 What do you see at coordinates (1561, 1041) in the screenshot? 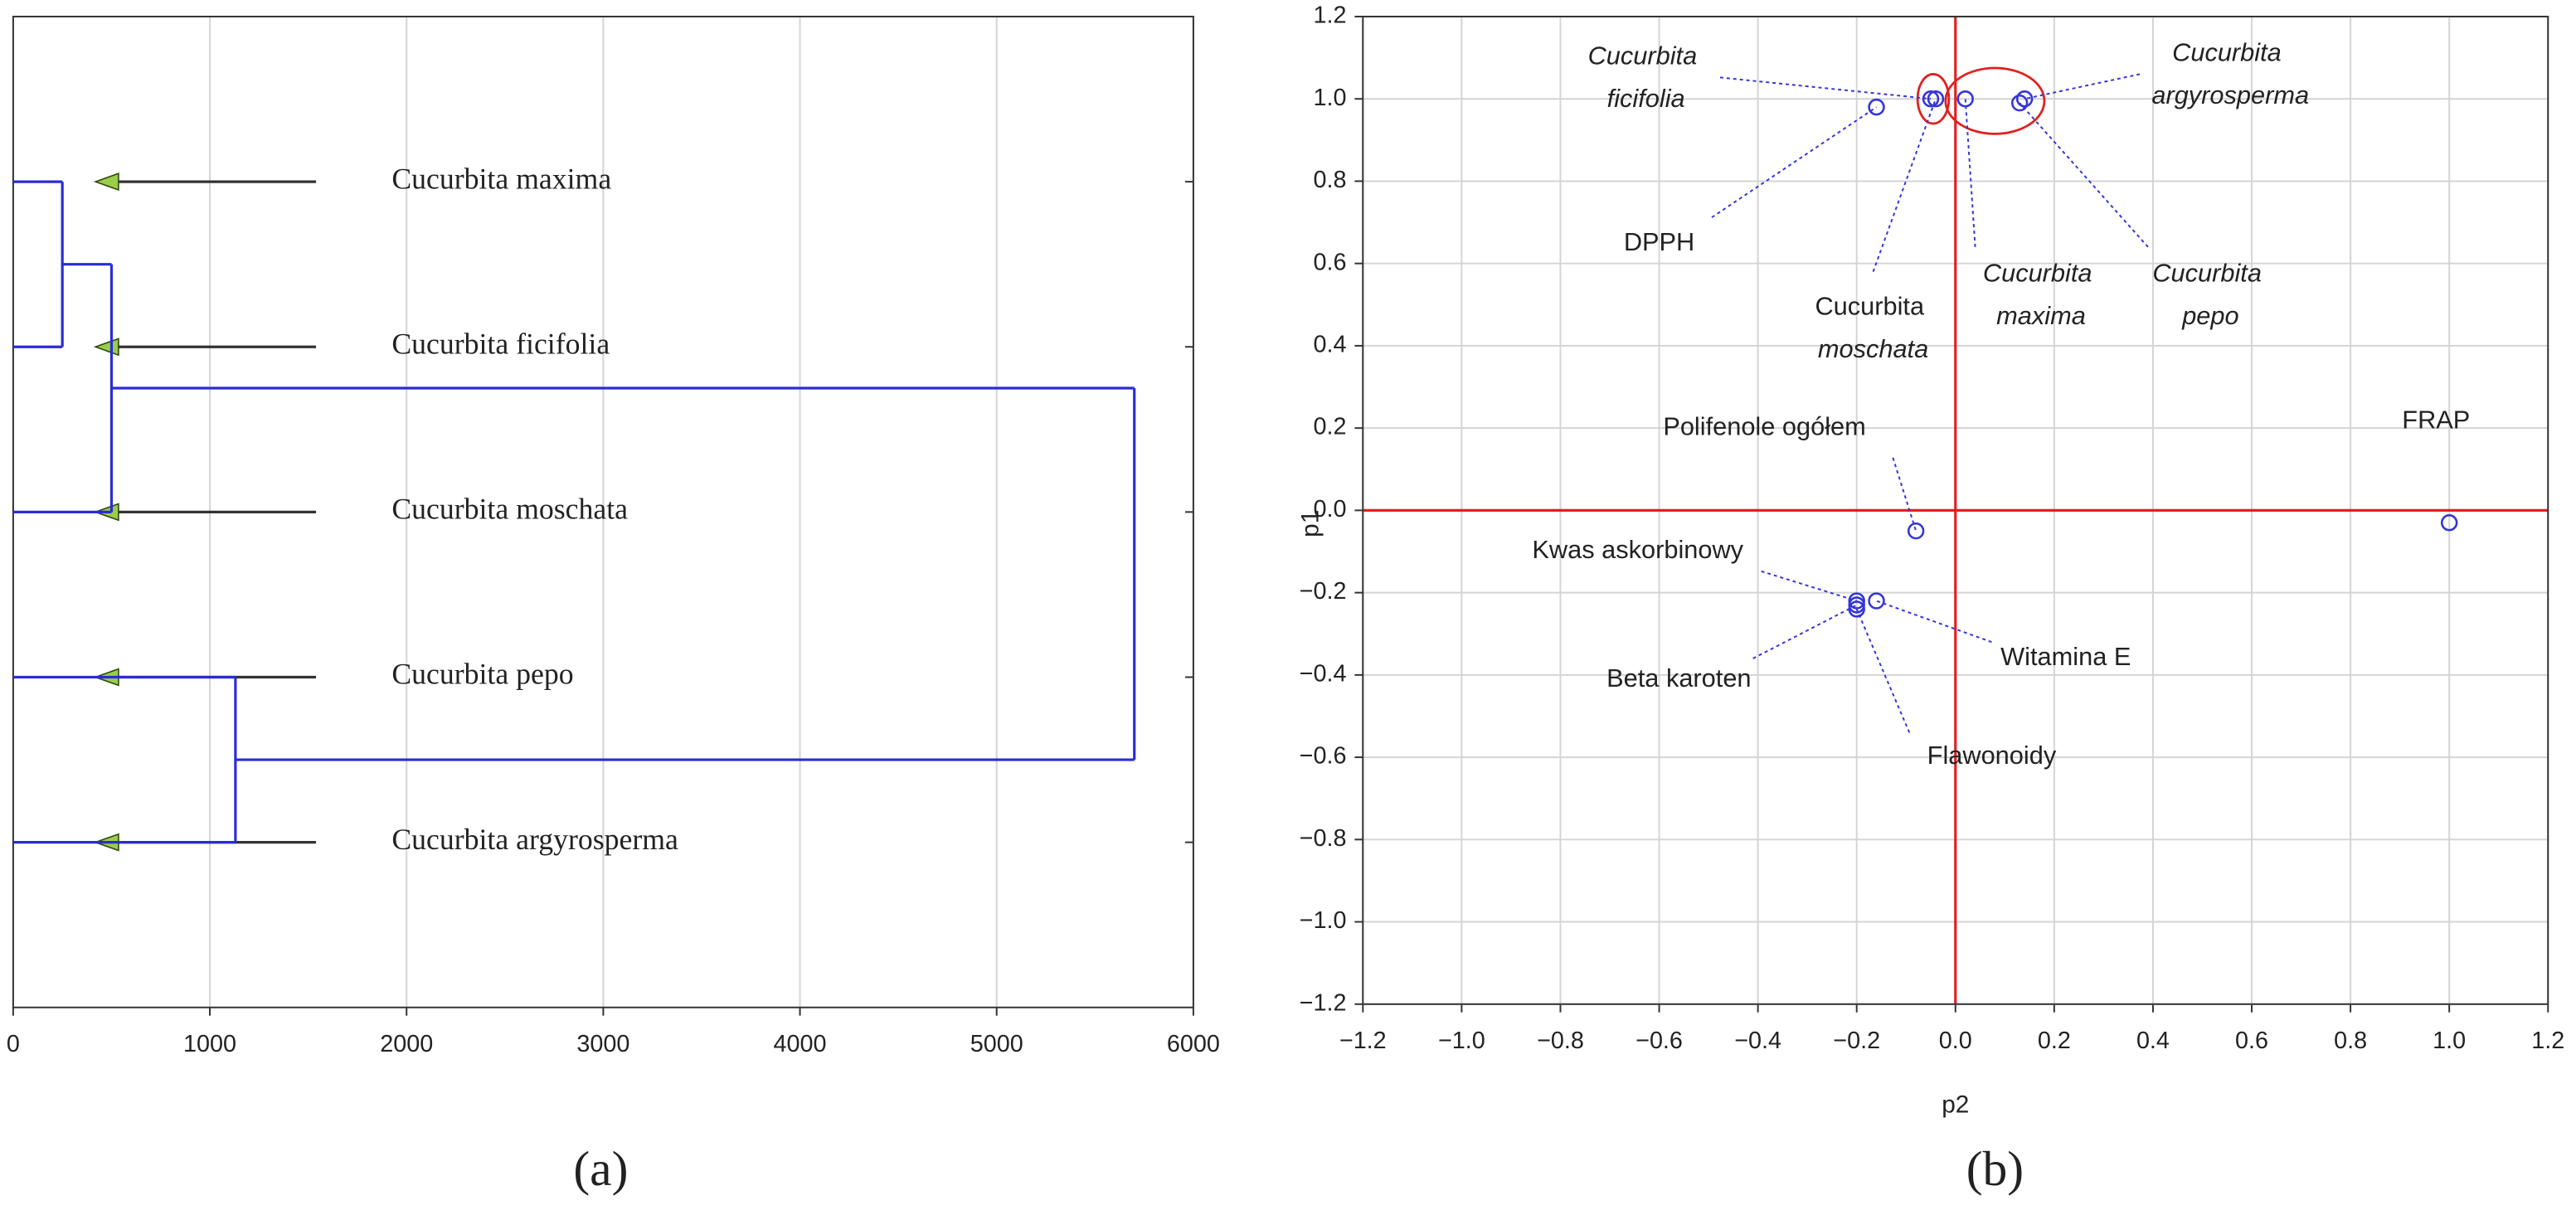
I see `x-tick-label: −0.8` at bounding box center [1561, 1041].